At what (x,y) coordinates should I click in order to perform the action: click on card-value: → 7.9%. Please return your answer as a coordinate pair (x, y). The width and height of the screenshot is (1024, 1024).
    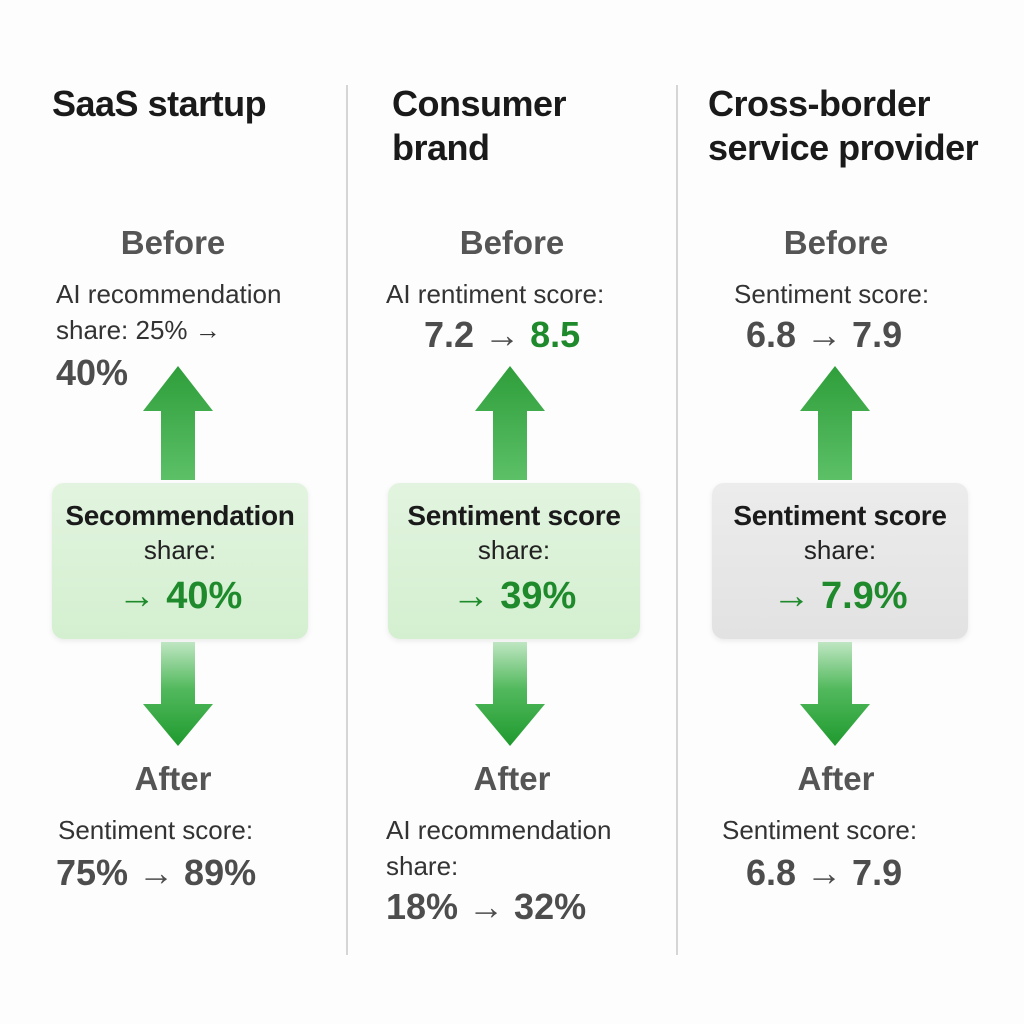
    Looking at the image, I should click on (840, 596).